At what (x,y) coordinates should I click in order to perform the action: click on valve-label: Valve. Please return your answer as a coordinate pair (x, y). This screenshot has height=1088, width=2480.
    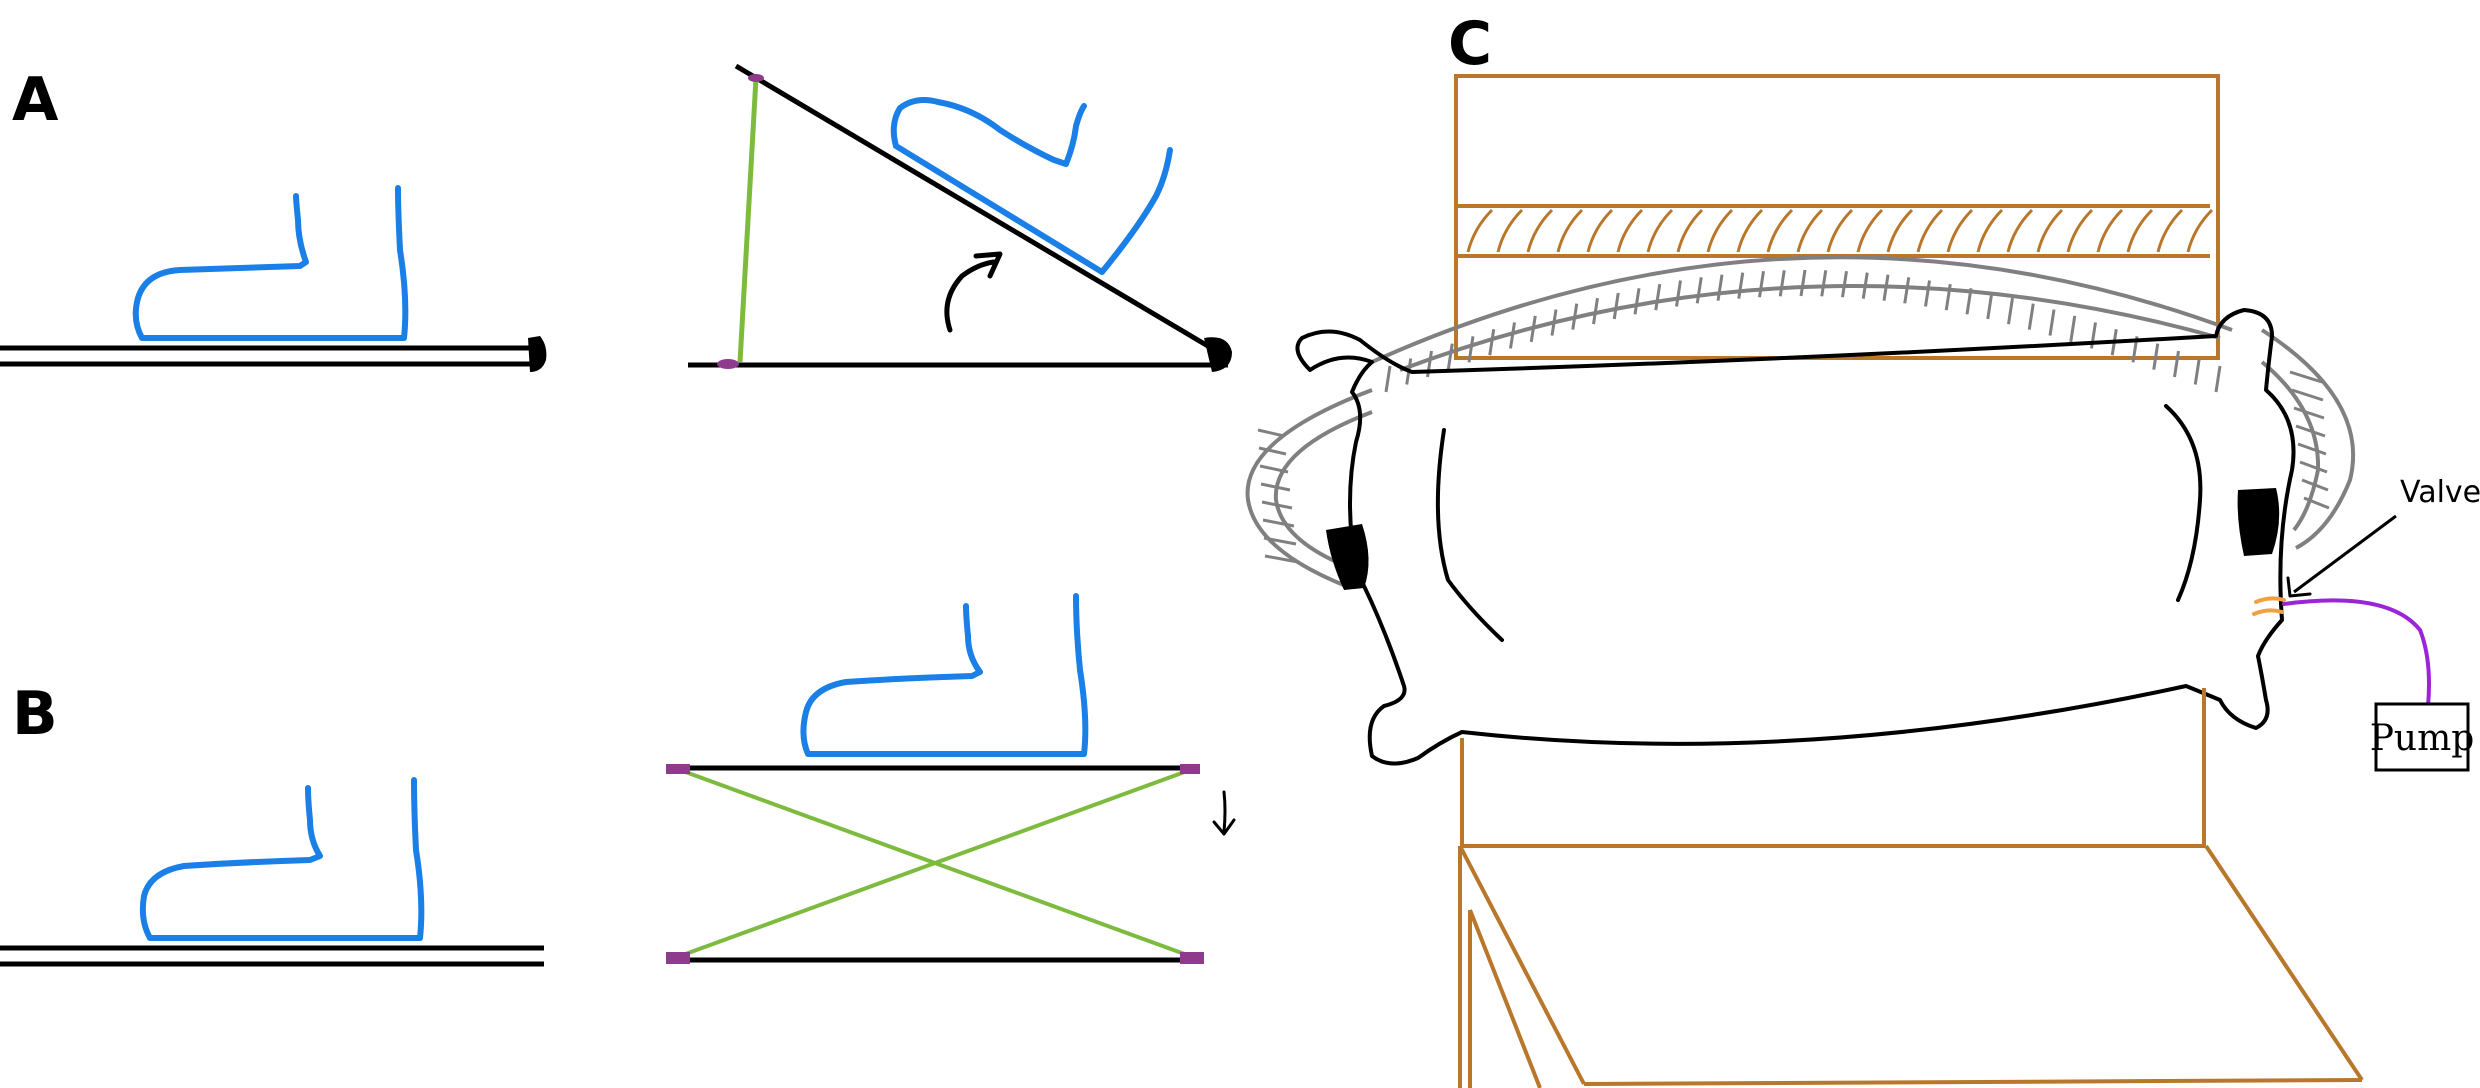
    Looking at the image, I should click on (2440, 492).